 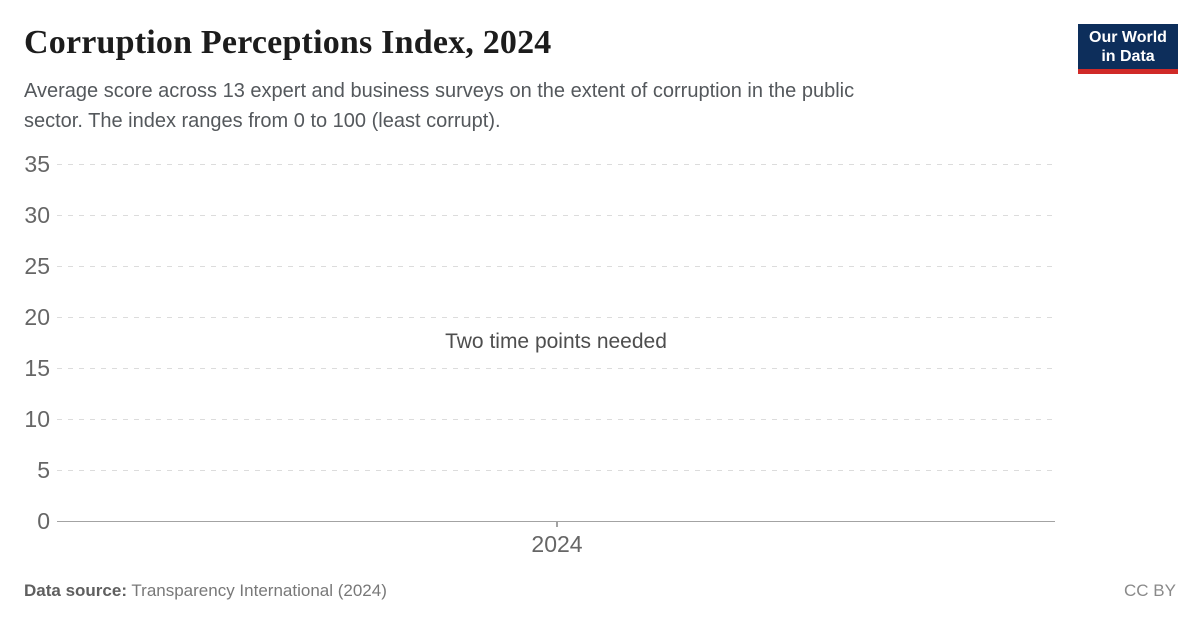 I want to click on owid-logo: Our World in Data, so click(x=1128, y=49).